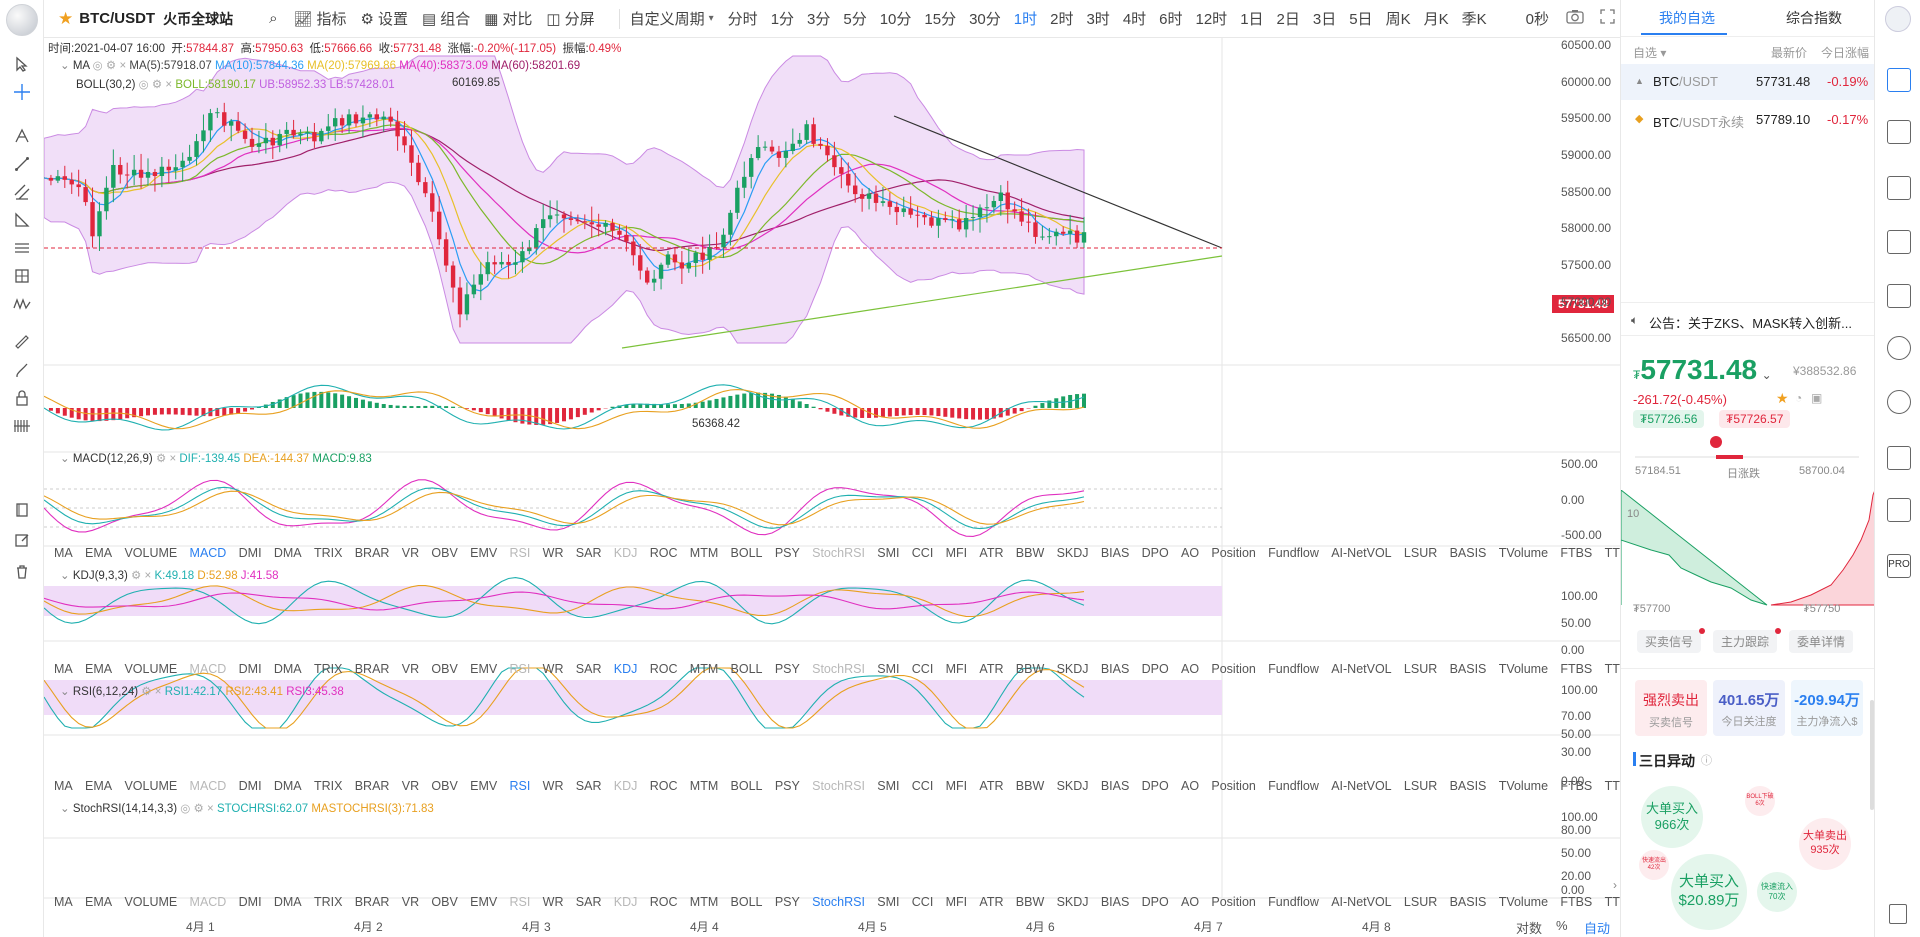 This screenshot has height=937, width=1920. Describe the element at coordinates (508, 19) in the screenshot. I see `compare-button: ▦ 对比` at that location.